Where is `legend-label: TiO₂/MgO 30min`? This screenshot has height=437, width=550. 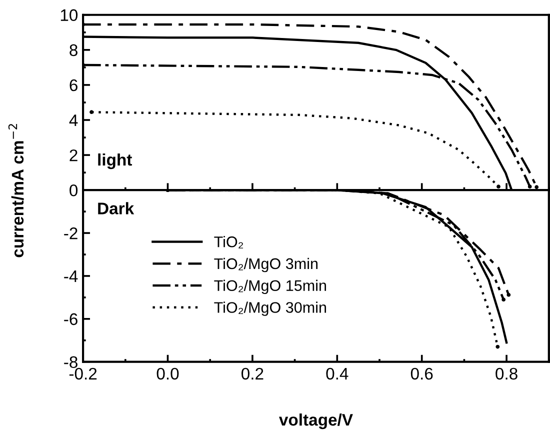
legend-label: TiO₂/MgO 30min is located at coordinates (270, 309).